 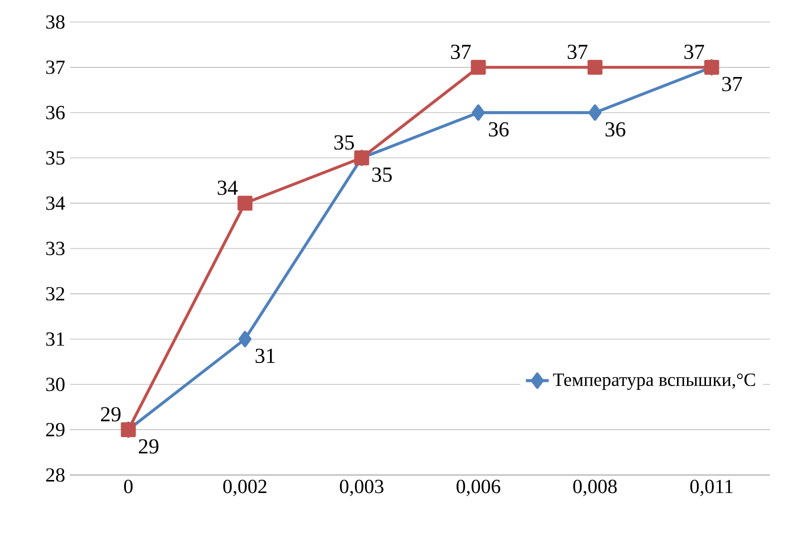 I want to click on data-label: 31, so click(x=265, y=356).